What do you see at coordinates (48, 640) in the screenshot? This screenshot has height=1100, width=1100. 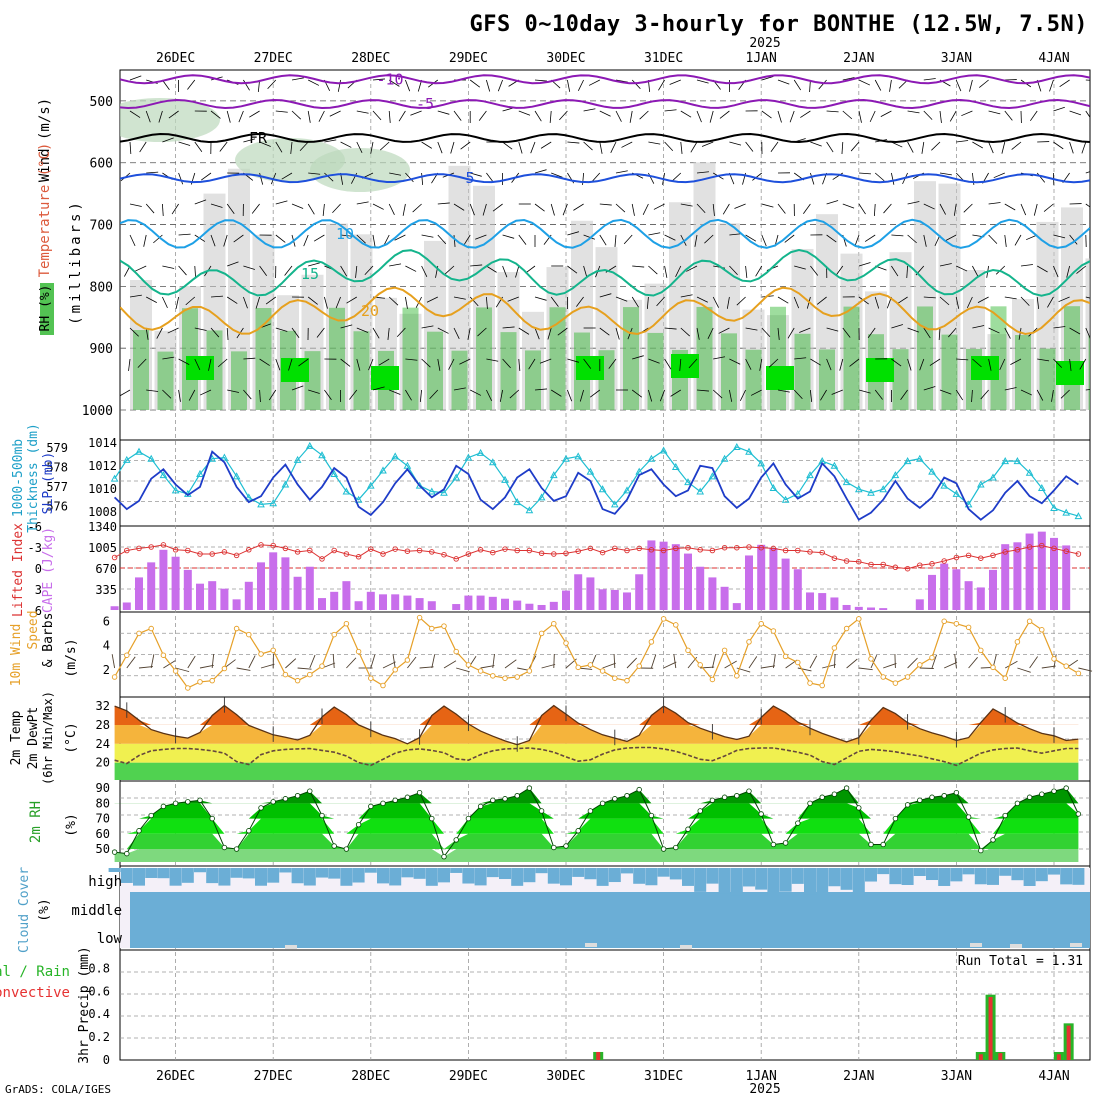 I see `label-barbs: & Barbs` at bounding box center [48, 640].